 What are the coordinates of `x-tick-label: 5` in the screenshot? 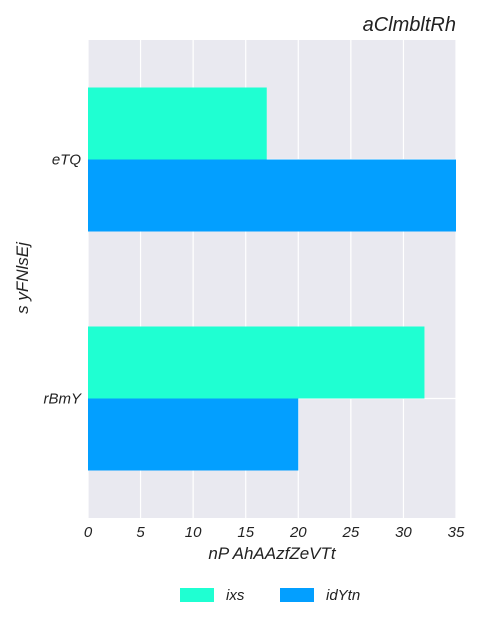 It's located at (140, 532).